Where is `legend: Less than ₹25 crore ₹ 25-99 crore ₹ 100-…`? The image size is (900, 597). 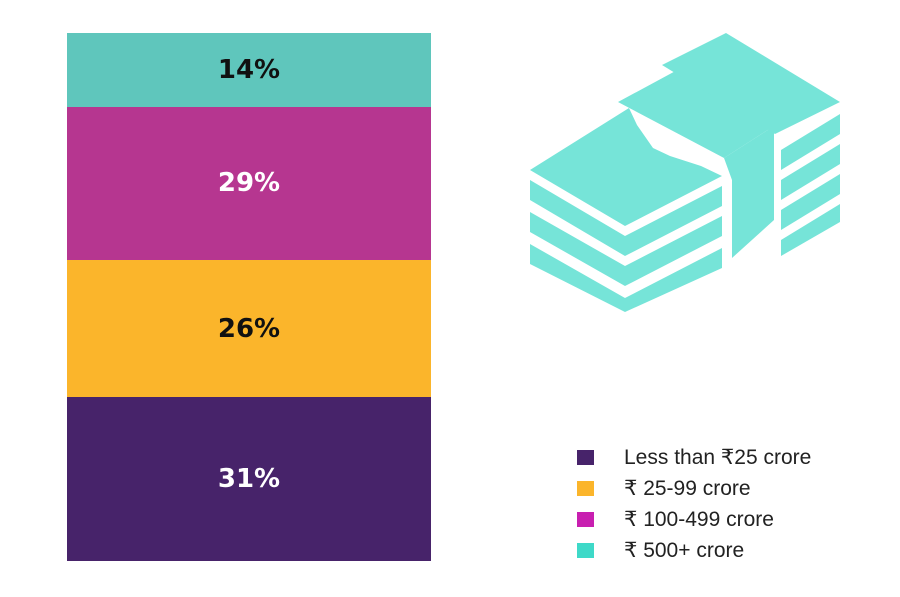 legend: Less than ₹25 crore ₹ 25-99 crore ₹ 100-… is located at coordinates (694, 504).